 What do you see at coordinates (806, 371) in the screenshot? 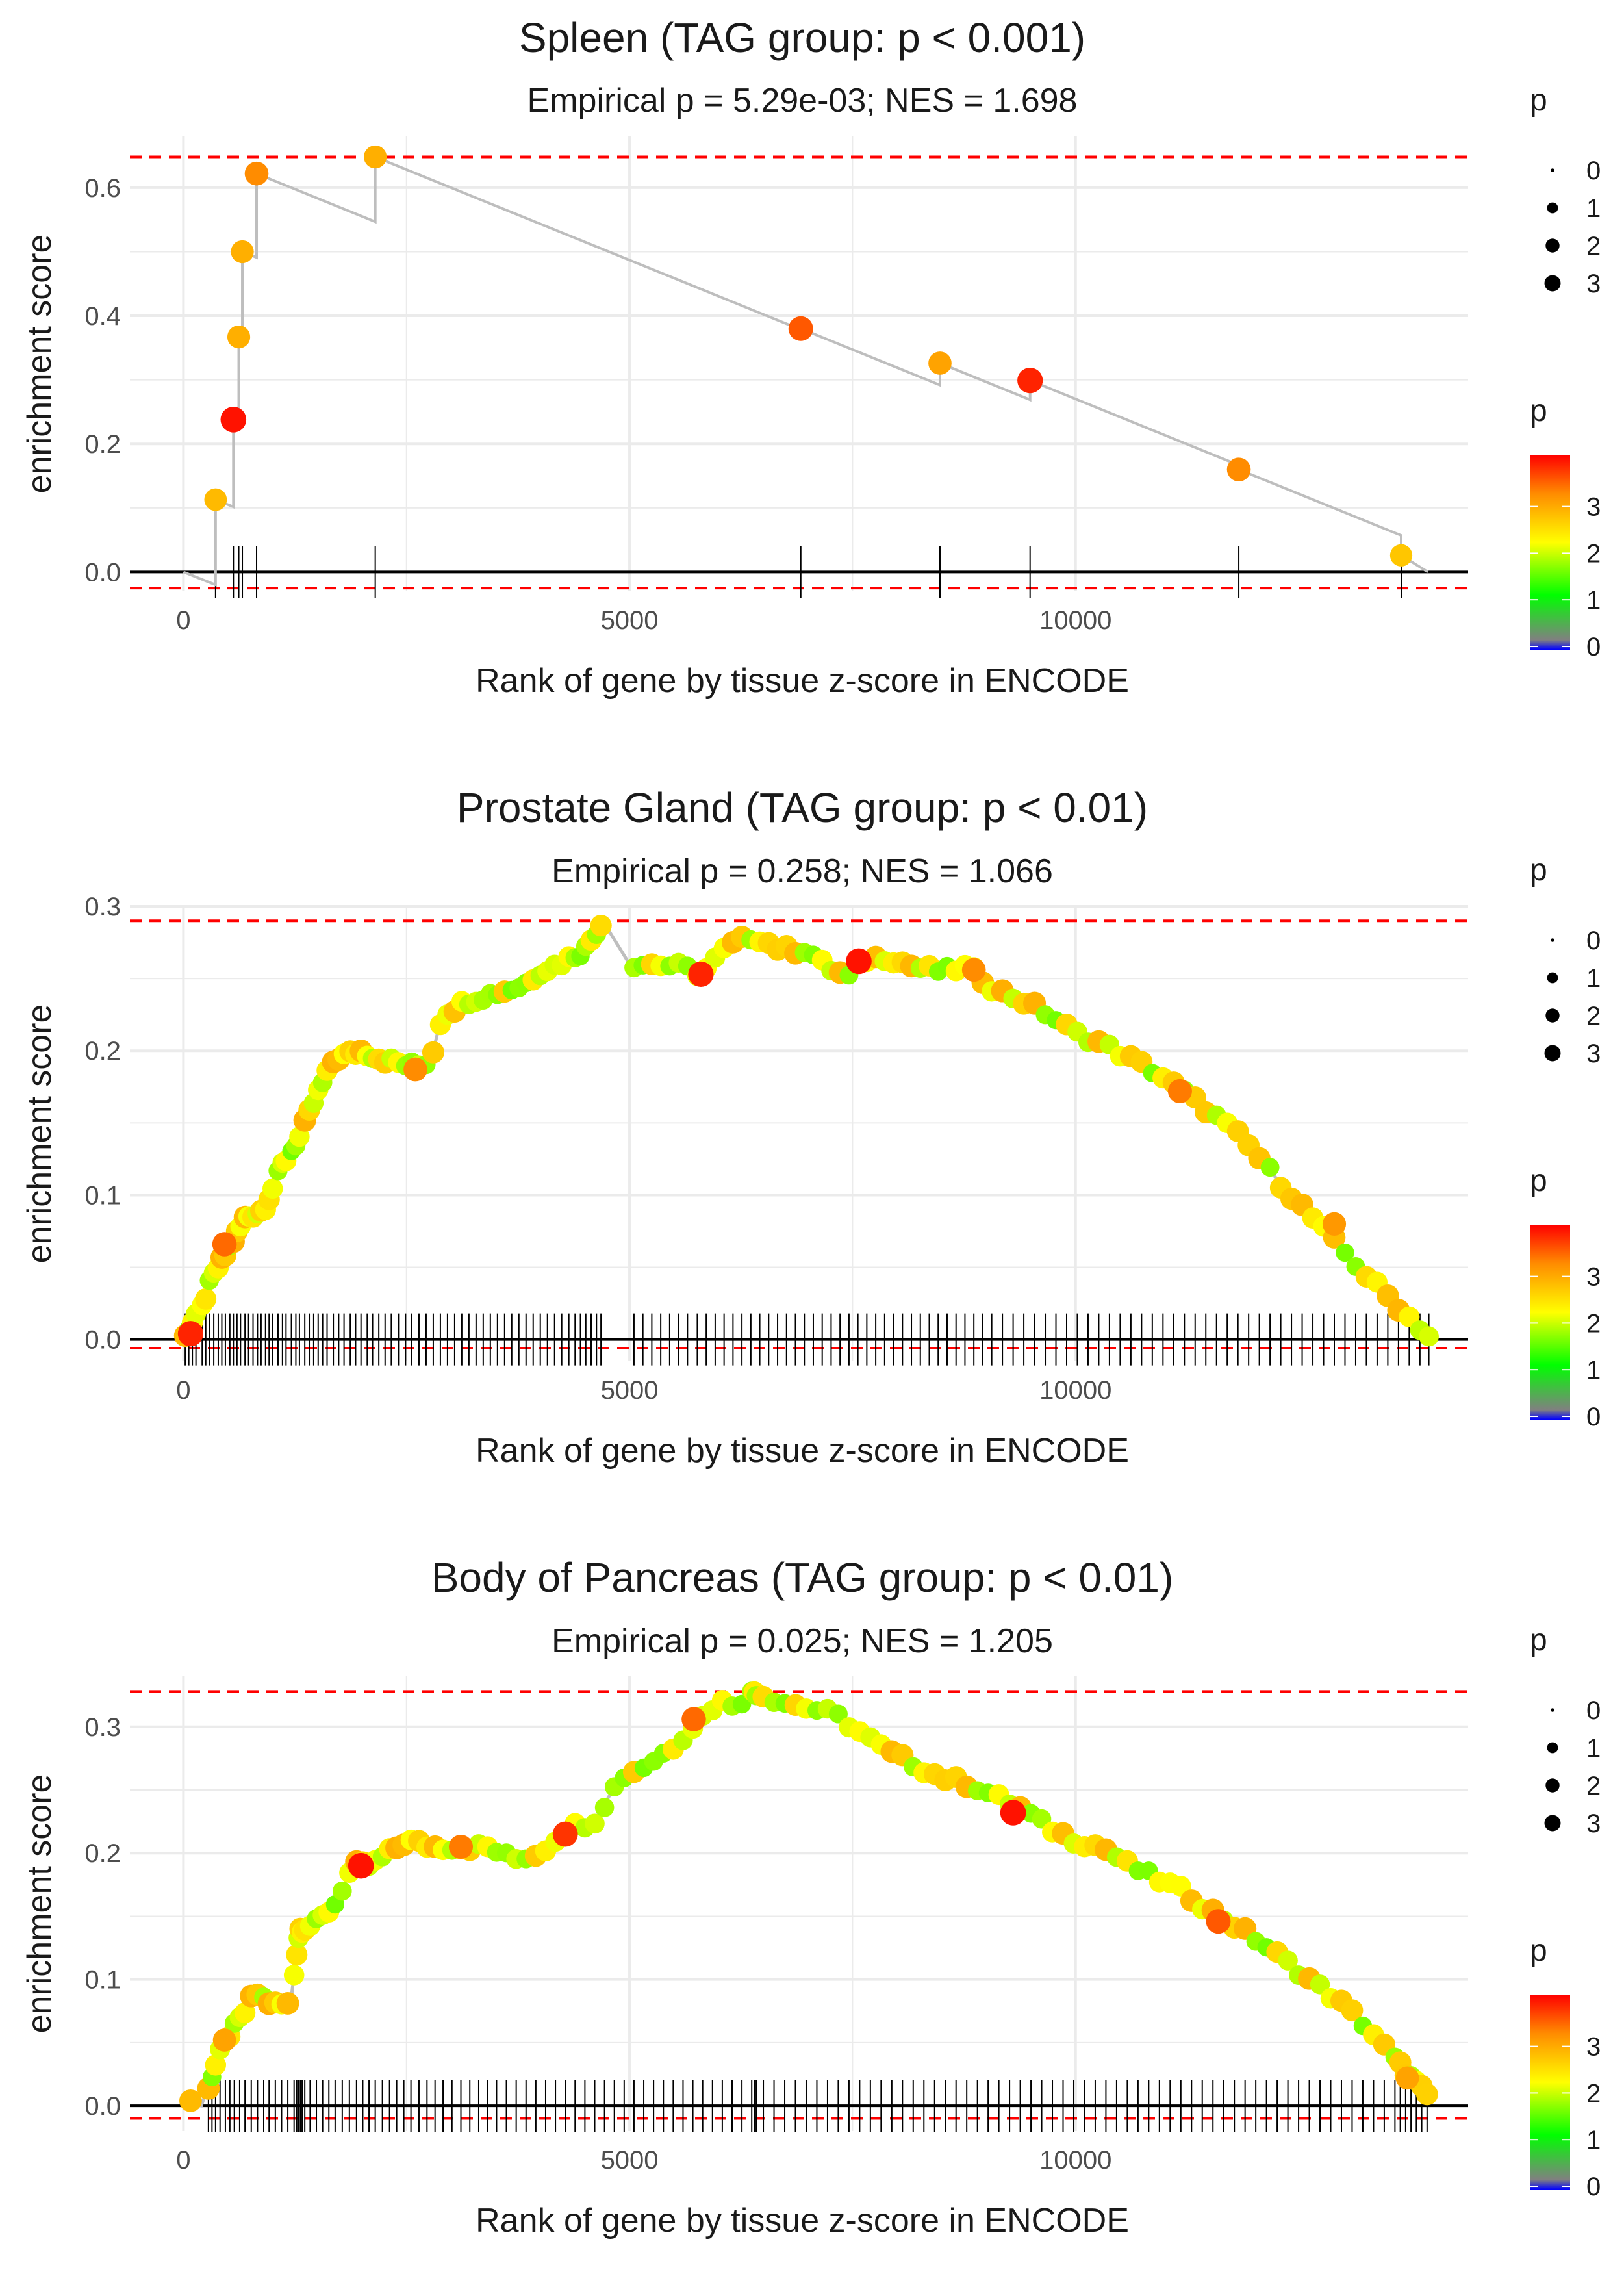
I see `enrichment-curve` at bounding box center [806, 371].